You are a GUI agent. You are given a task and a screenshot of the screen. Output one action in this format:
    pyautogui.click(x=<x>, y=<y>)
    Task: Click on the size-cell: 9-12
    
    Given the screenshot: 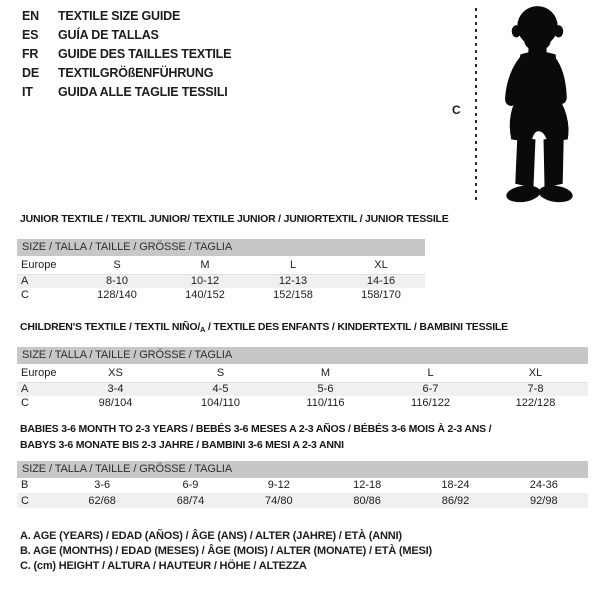 What is the action you would take?
    pyautogui.click(x=278, y=485)
    